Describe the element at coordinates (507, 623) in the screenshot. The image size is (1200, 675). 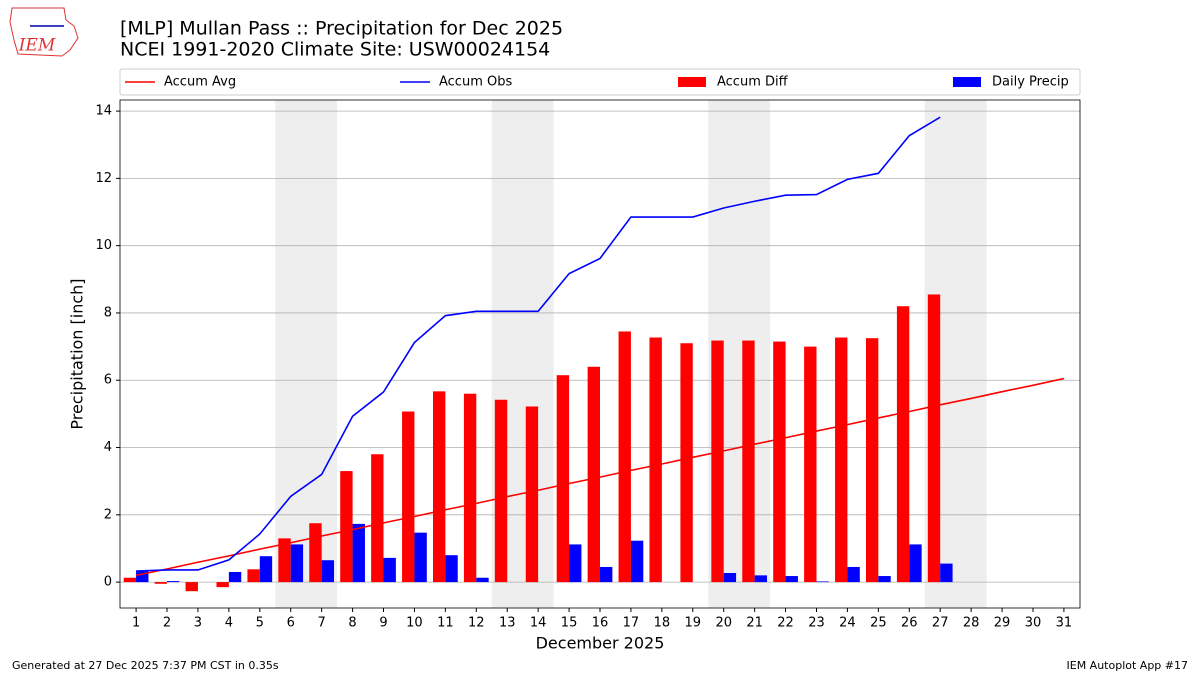
I see `x-tick-label: 13` at that location.